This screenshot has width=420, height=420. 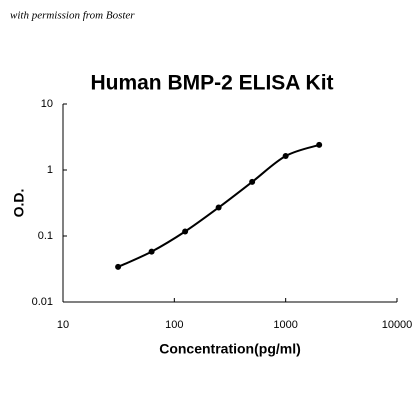 I want to click on x-tick-label: 1000, so click(x=285, y=325).